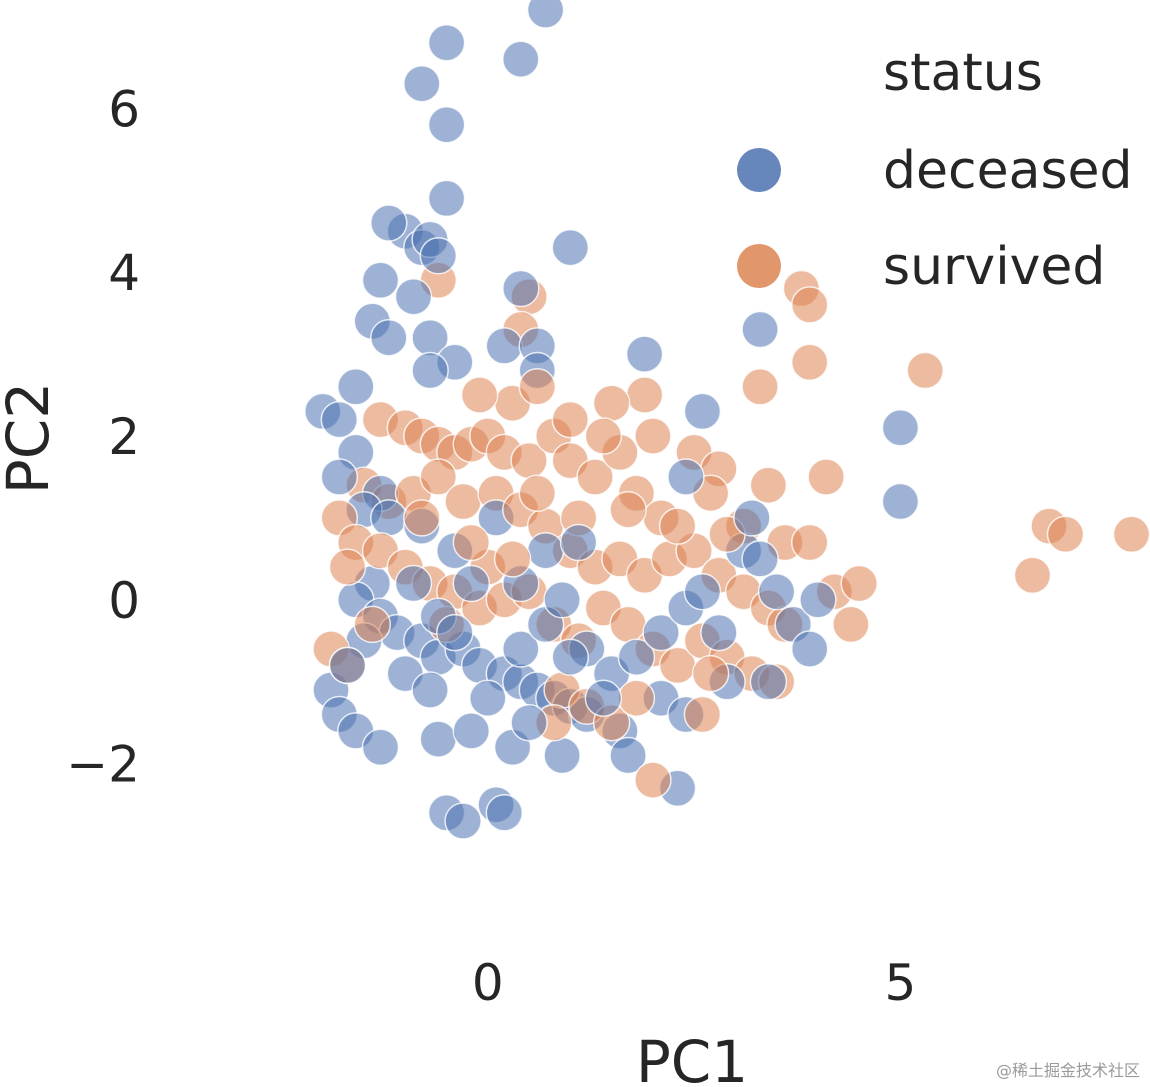 The image size is (1150, 1087). What do you see at coordinates (1068, 1070) in the screenshot?
I see `watermark-text: @稀土掘金技术社区` at bounding box center [1068, 1070].